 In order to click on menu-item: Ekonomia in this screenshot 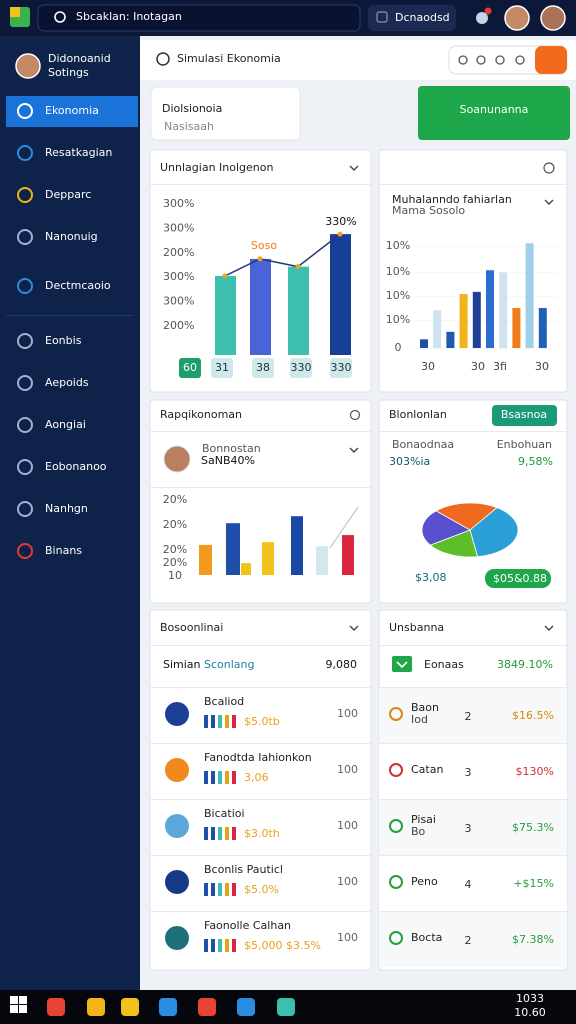, I will do `click(72, 110)`.